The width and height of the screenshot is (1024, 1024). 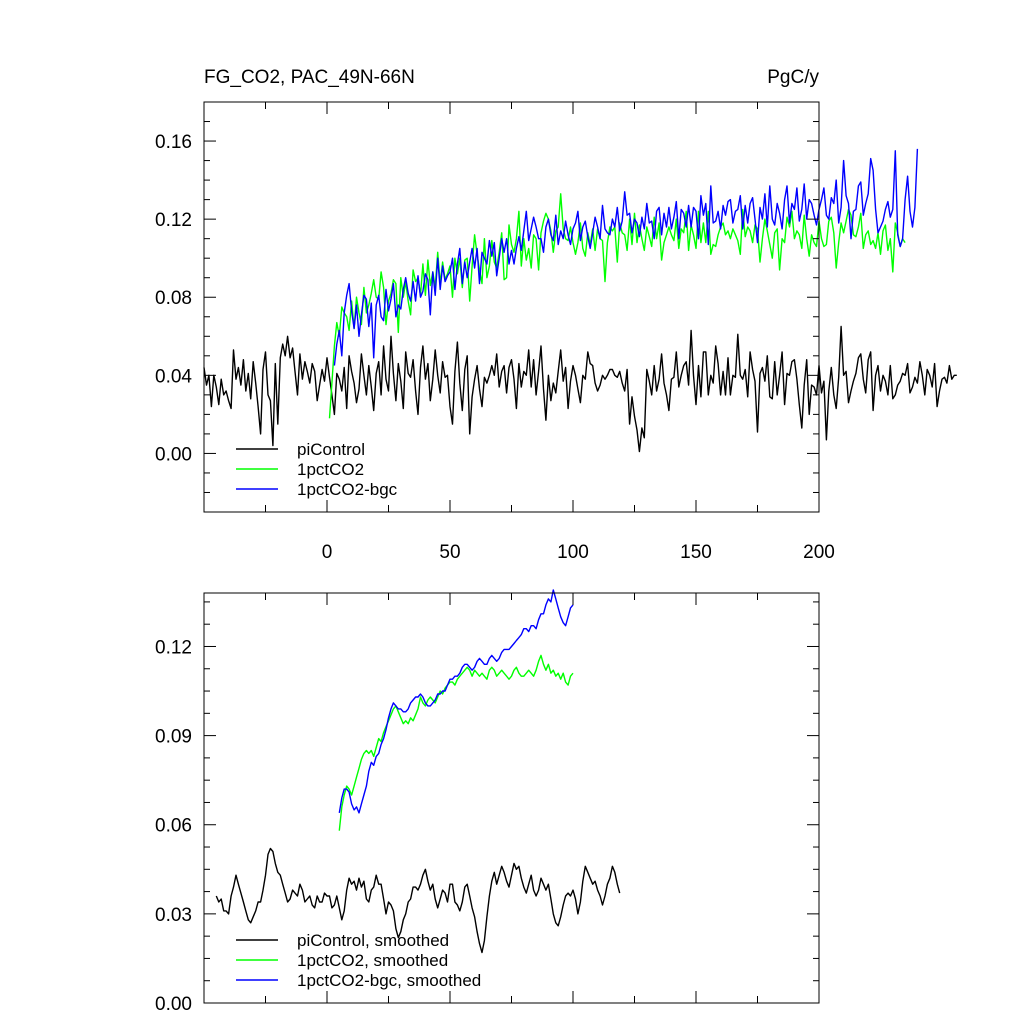 What do you see at coordinates (173, 1004) in the screenshot?
I see `bottom-y-tick-label: 0.00` at bounding box center [173, 1004].